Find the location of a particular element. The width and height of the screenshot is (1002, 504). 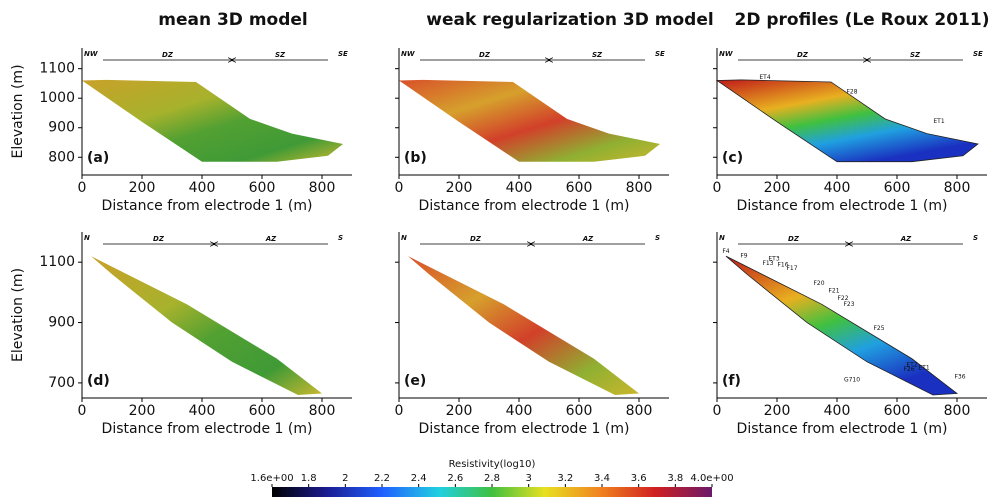

panel-label: (a) is located at coordinates (98, 158).